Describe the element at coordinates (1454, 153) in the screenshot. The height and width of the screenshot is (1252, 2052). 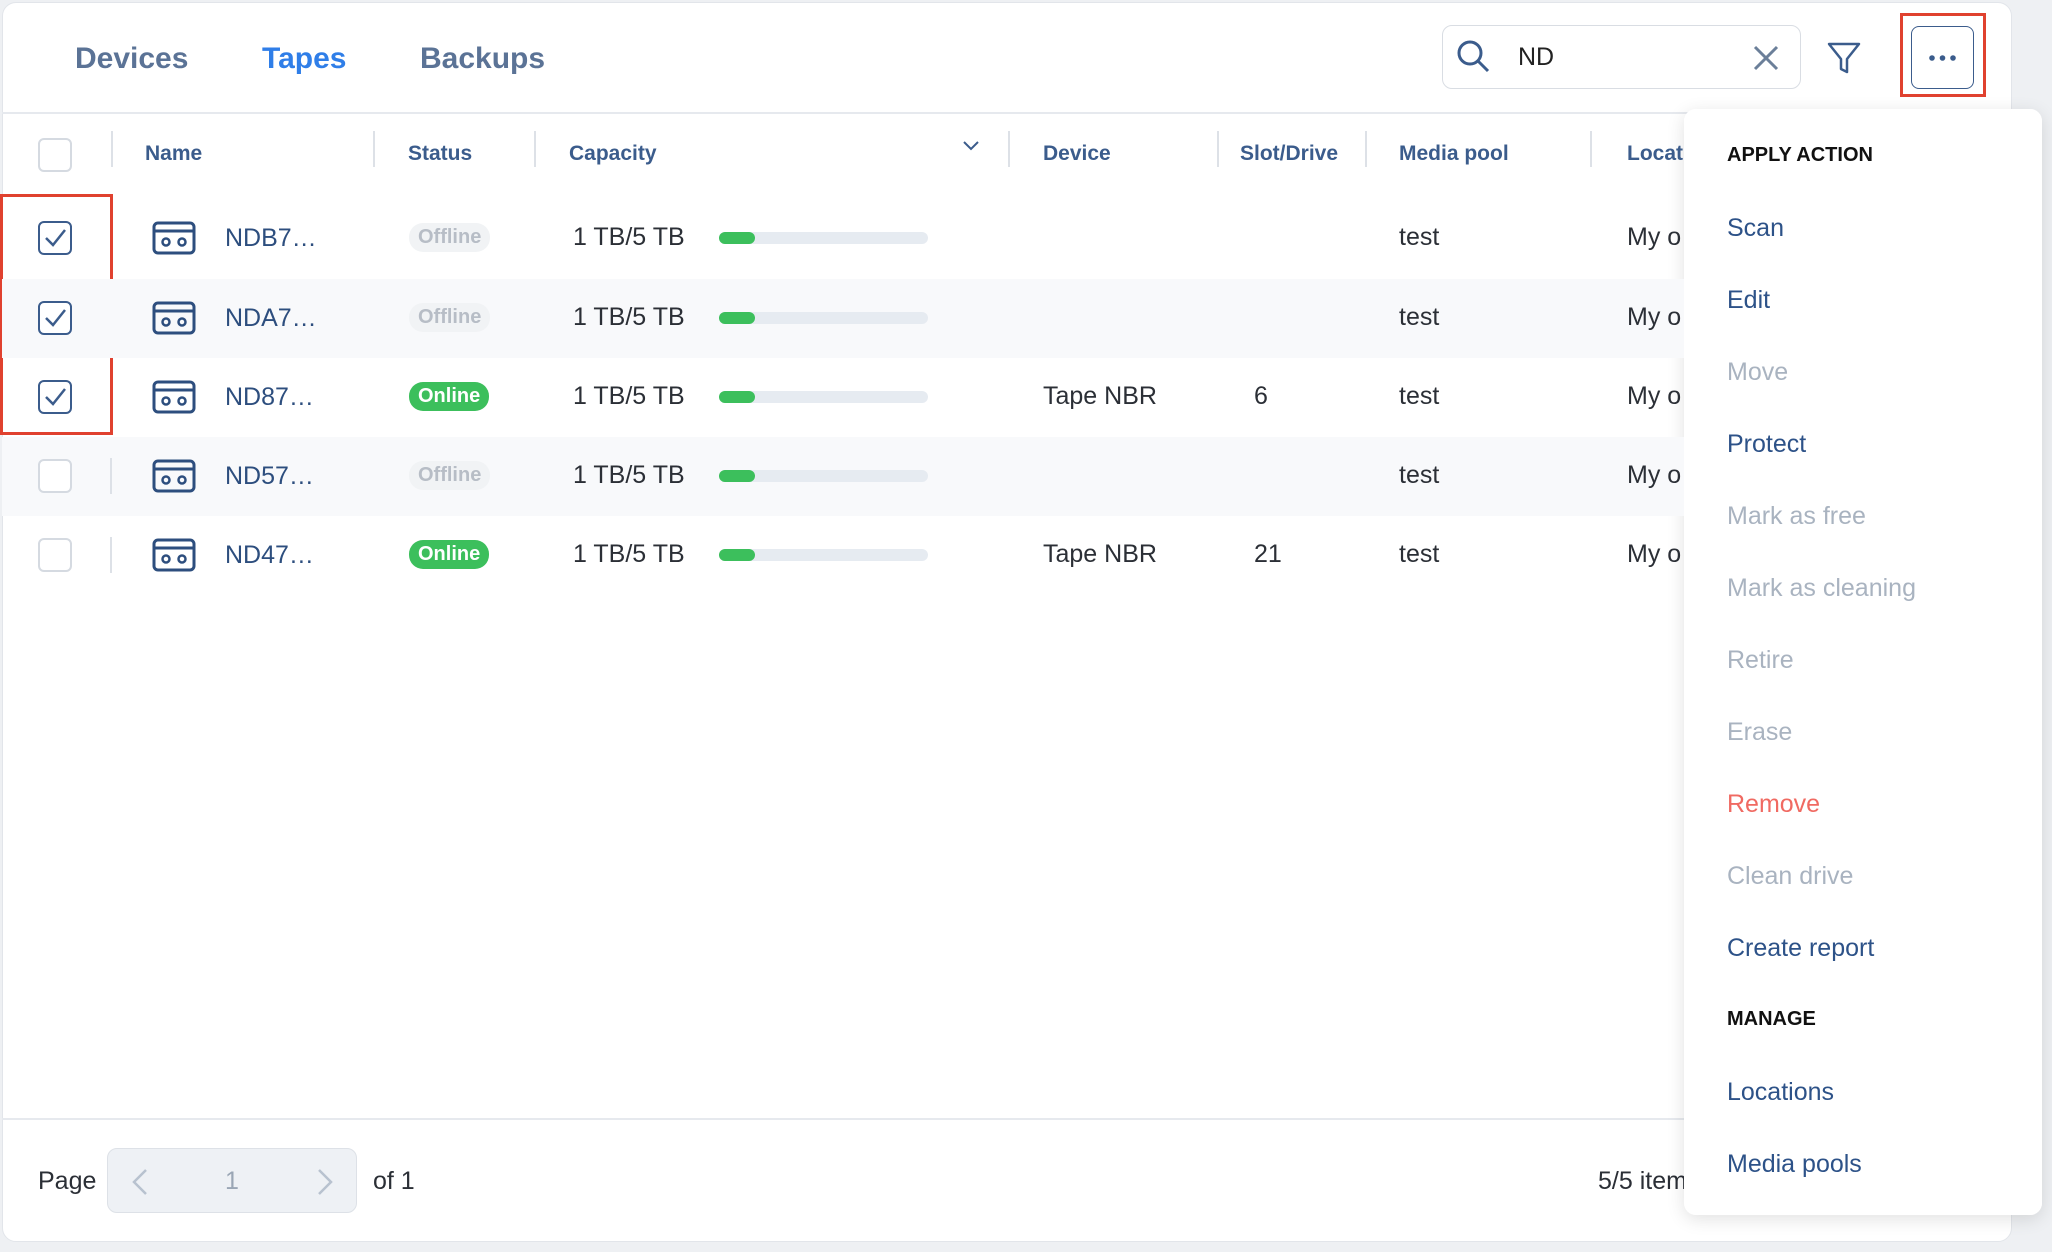
I see `column-header: Media pool` at that location.